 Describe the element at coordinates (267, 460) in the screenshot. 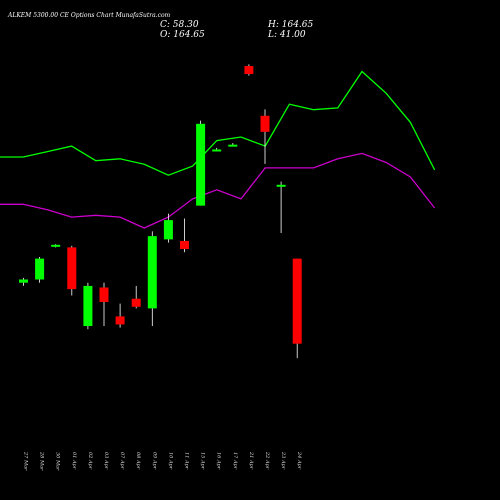

I see `x-tick-label: 22 Apr` at that location.